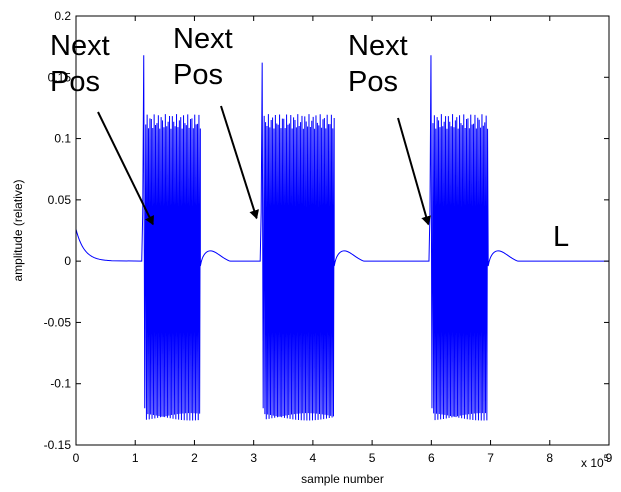 This screenshot has height=492, width=621. I want to click on x-tick-label: 2, so click(194, 458).